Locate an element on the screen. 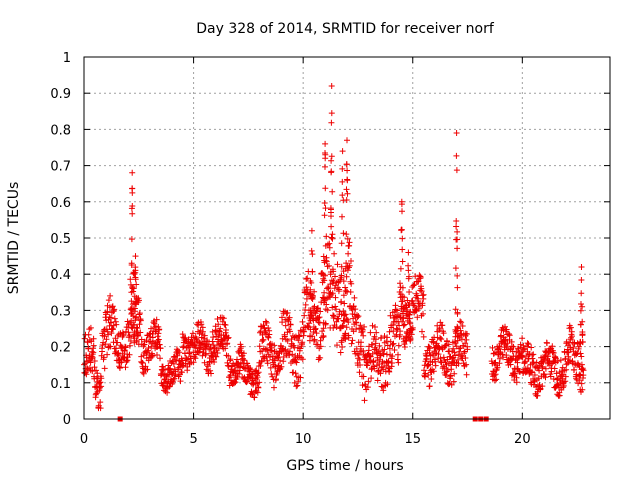  y-tick-label: 0.2 is located at coordinates (60, 348).